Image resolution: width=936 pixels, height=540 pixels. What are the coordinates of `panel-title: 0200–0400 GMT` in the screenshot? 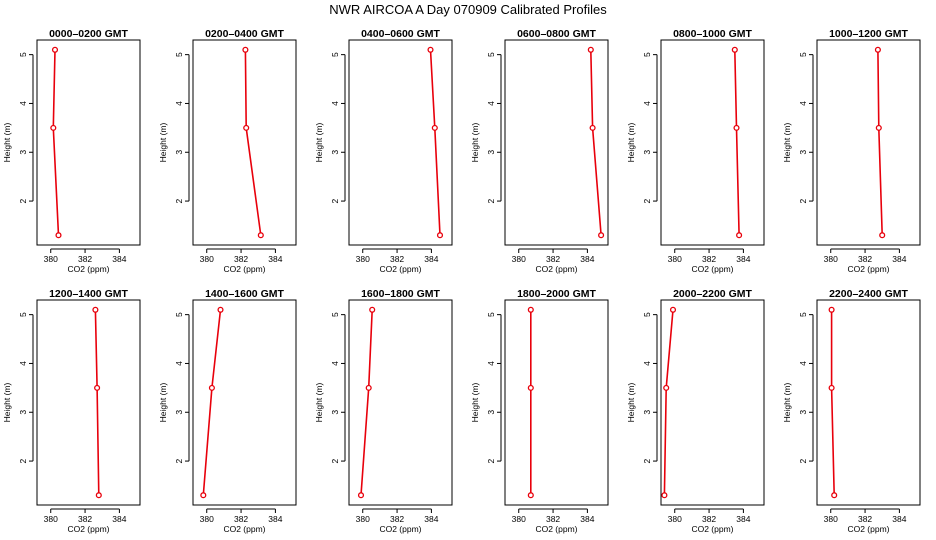 It's located at (244, 34).